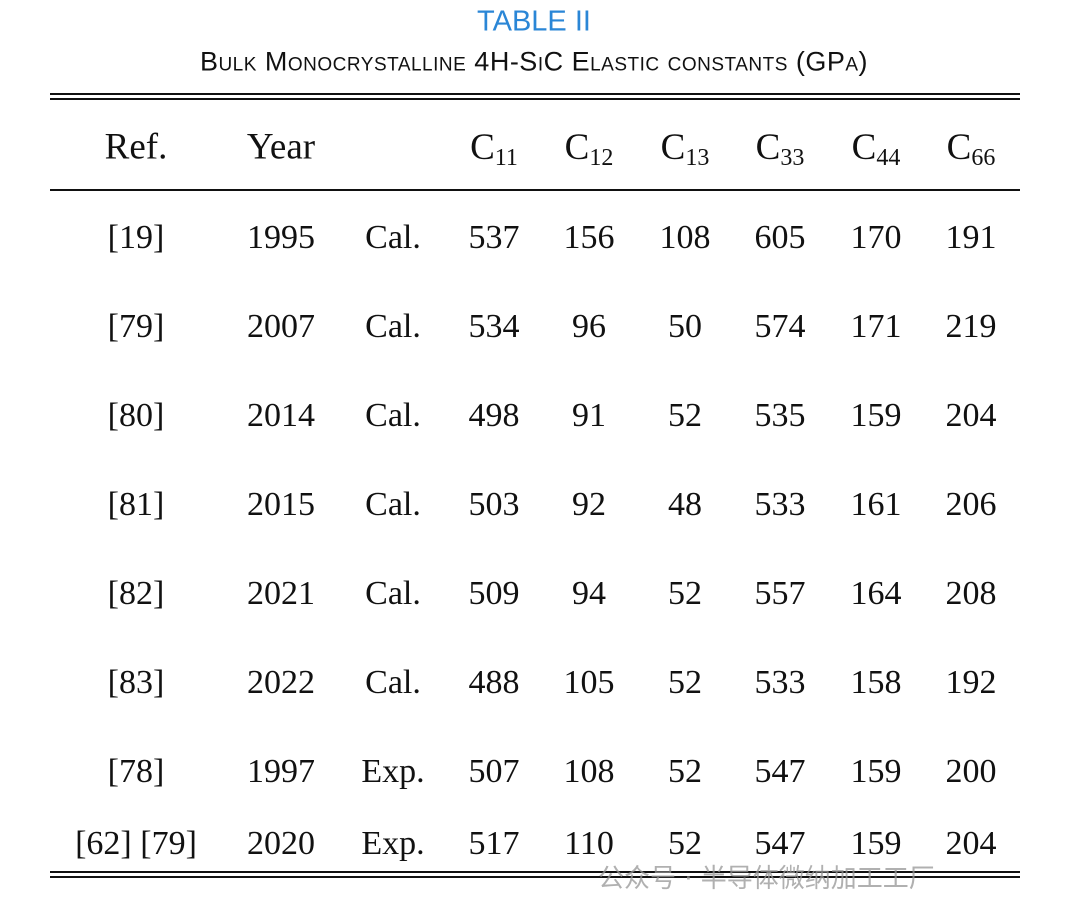  Describe the element at coordinates (494, 771) in the screenshot. I see `table-cell: 507` at that location.